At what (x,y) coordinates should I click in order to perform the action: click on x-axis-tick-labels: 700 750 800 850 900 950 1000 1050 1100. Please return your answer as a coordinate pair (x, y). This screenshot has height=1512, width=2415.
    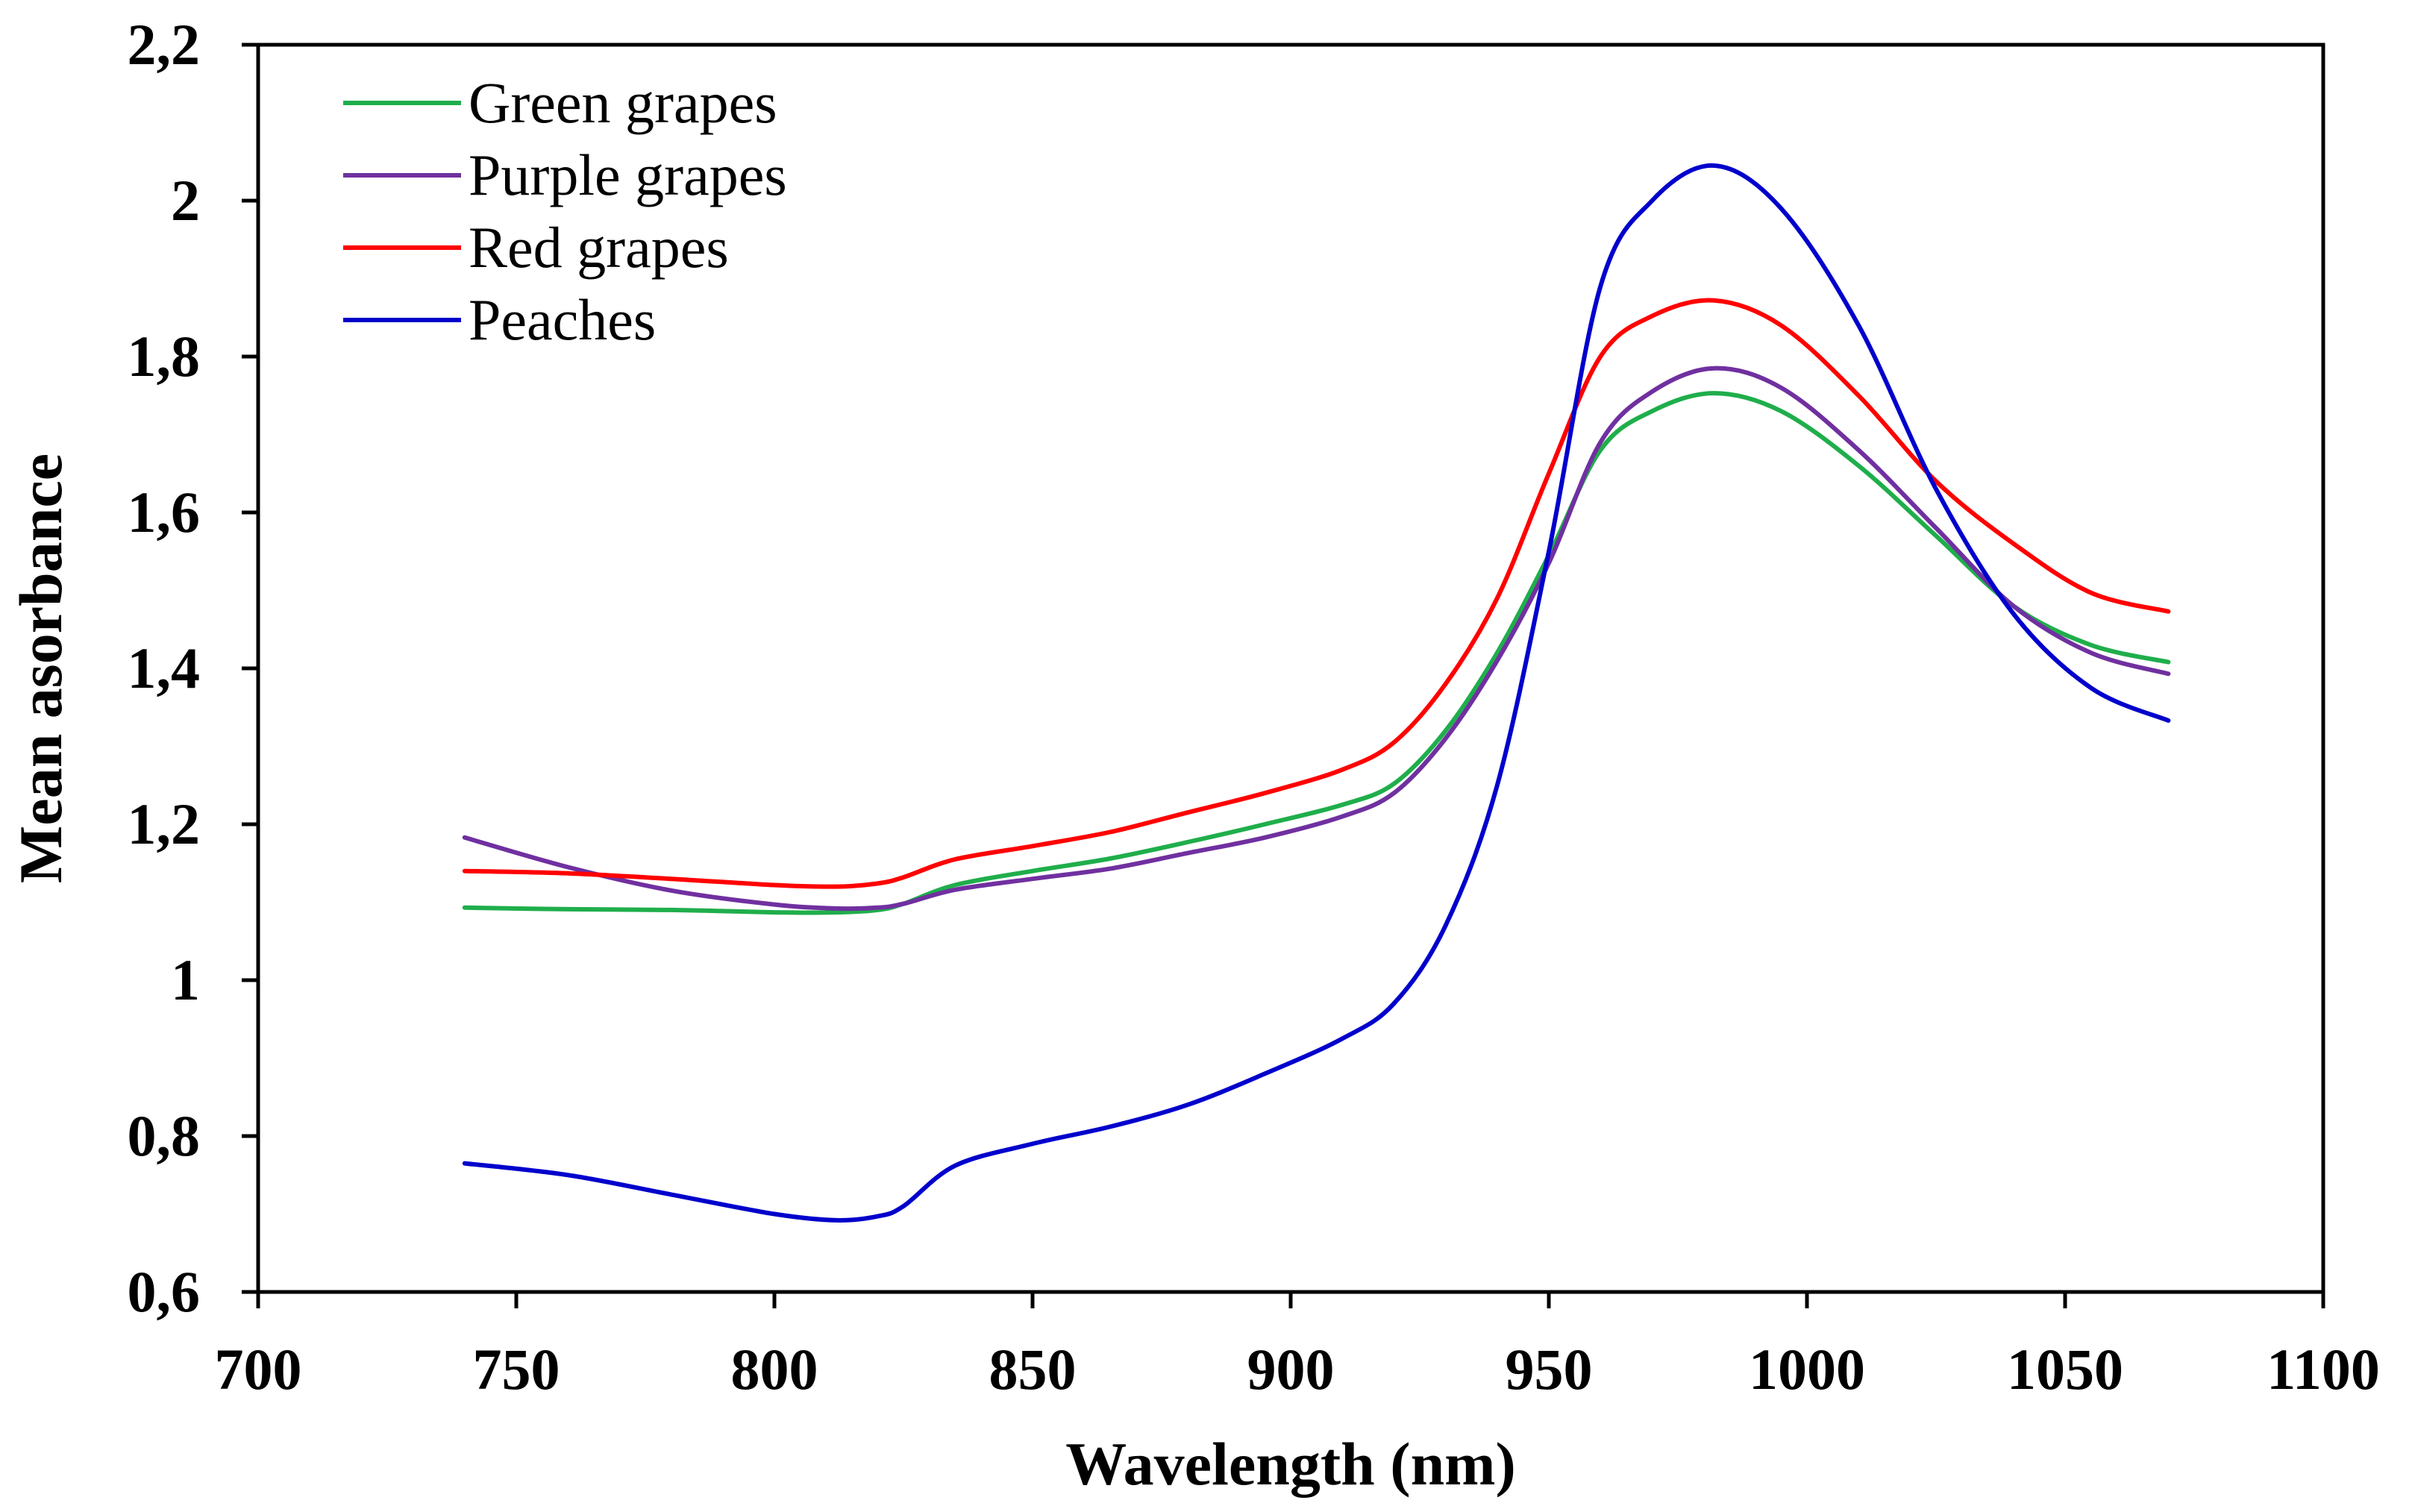
    Looking at the image, I should click on (1298, 1369).